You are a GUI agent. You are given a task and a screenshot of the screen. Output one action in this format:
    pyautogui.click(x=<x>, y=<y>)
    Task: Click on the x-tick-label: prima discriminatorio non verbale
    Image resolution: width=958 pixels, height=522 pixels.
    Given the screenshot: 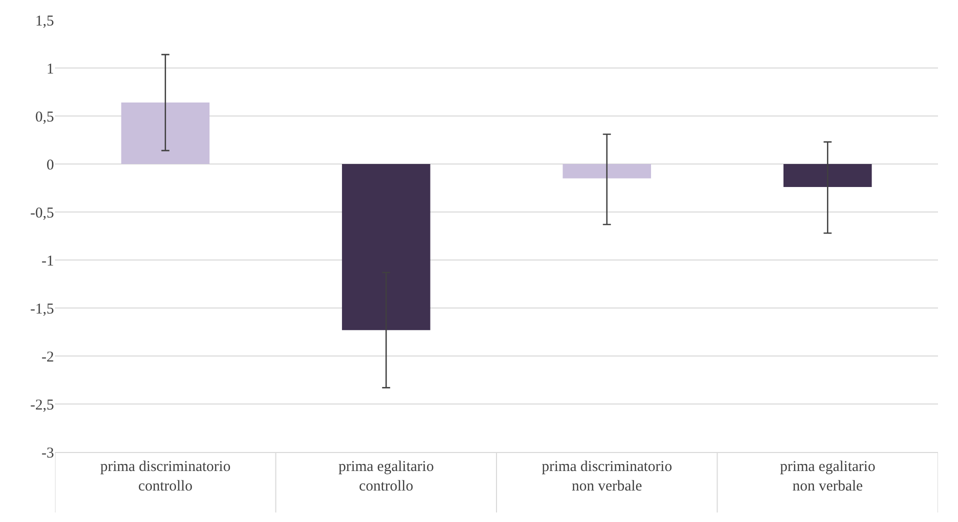 What is the action you would take?
    pyautogui.click(x=607, y=476)
    